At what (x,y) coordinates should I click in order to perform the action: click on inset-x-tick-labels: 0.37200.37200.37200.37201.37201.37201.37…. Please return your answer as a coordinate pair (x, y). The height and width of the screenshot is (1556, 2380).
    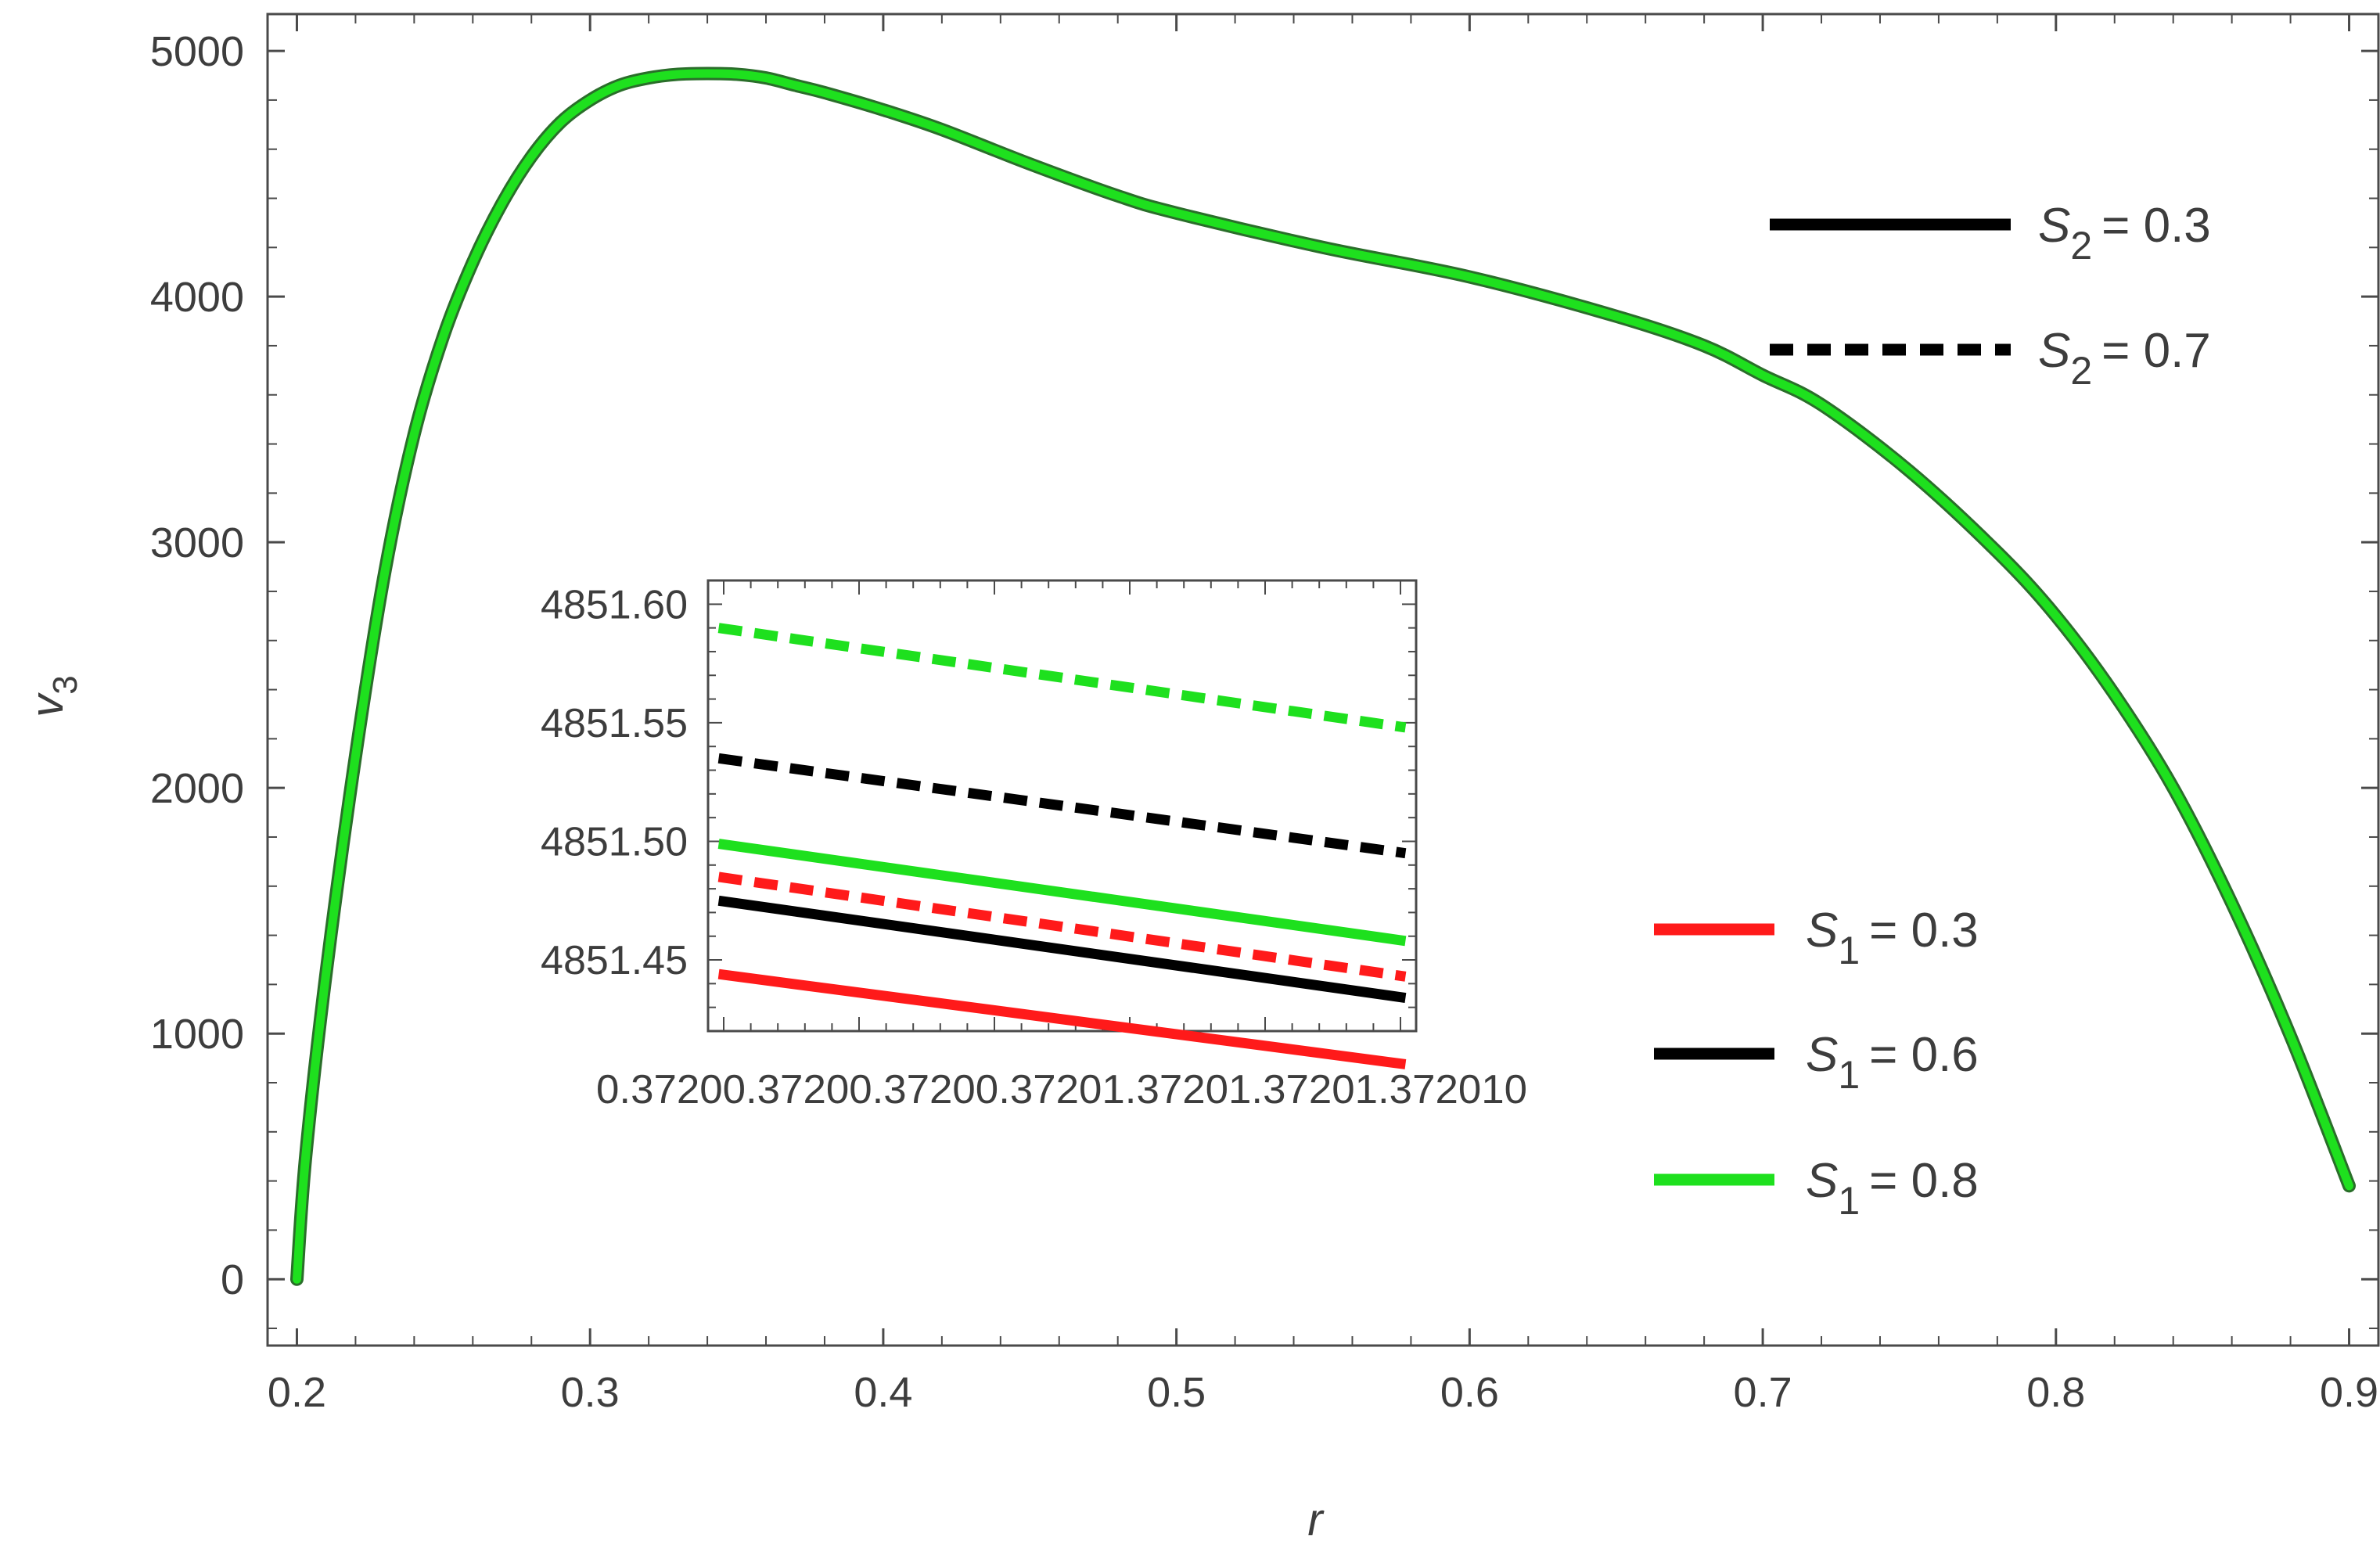
    Looking at the image, I should click on (1061, 1089).